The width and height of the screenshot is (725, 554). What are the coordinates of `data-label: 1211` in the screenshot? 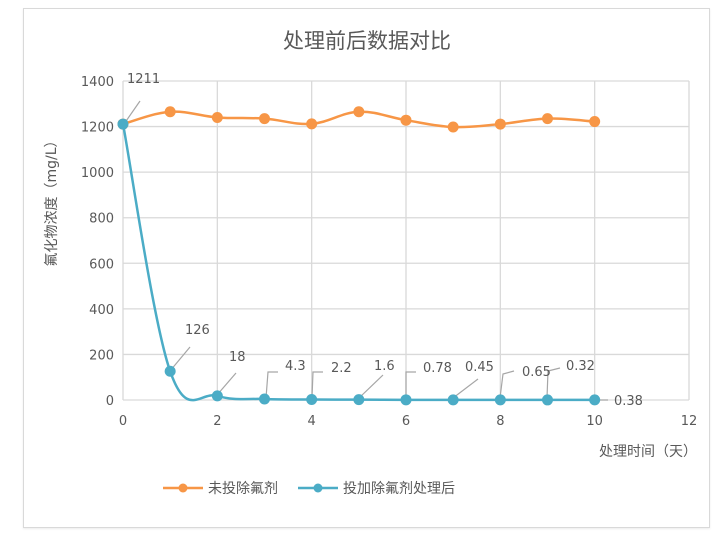 It's located at (143, 79).